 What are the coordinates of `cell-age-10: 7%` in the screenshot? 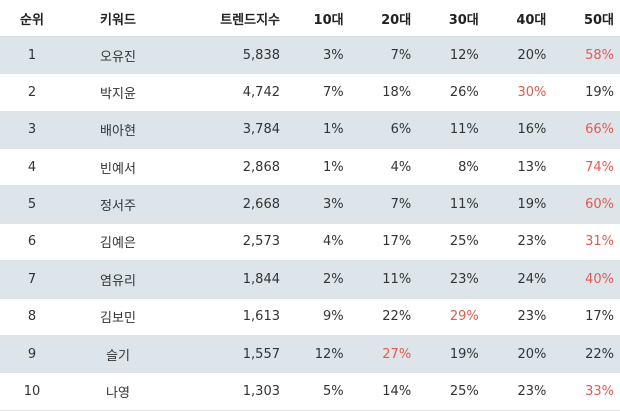 It's located at (333, 93).